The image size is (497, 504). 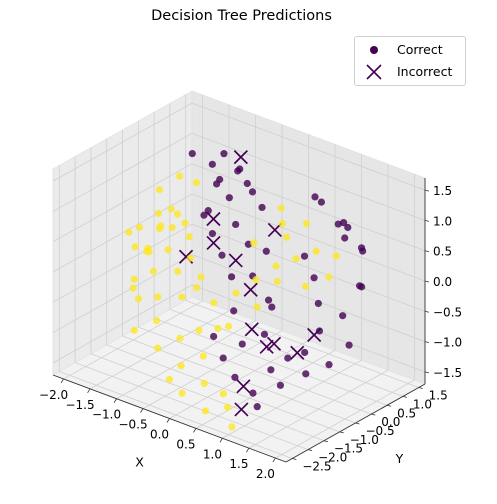 What do you see at coordinates (447, 373) in the screenshot?
I see `z-tick-label: −1.5` at bounding box center [447, 373].